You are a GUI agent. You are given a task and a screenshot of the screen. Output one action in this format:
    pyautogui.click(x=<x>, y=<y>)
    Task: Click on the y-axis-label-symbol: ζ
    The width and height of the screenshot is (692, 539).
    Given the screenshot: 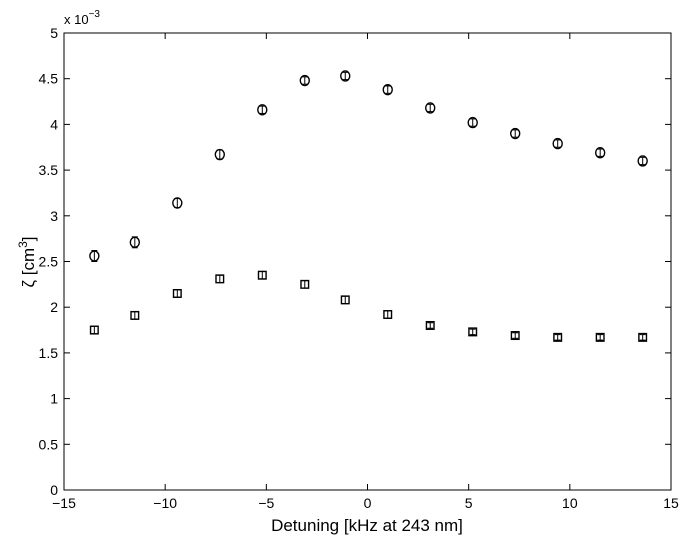 What is the action you would take?
    pyautogui.click(x=28, y=284)
    